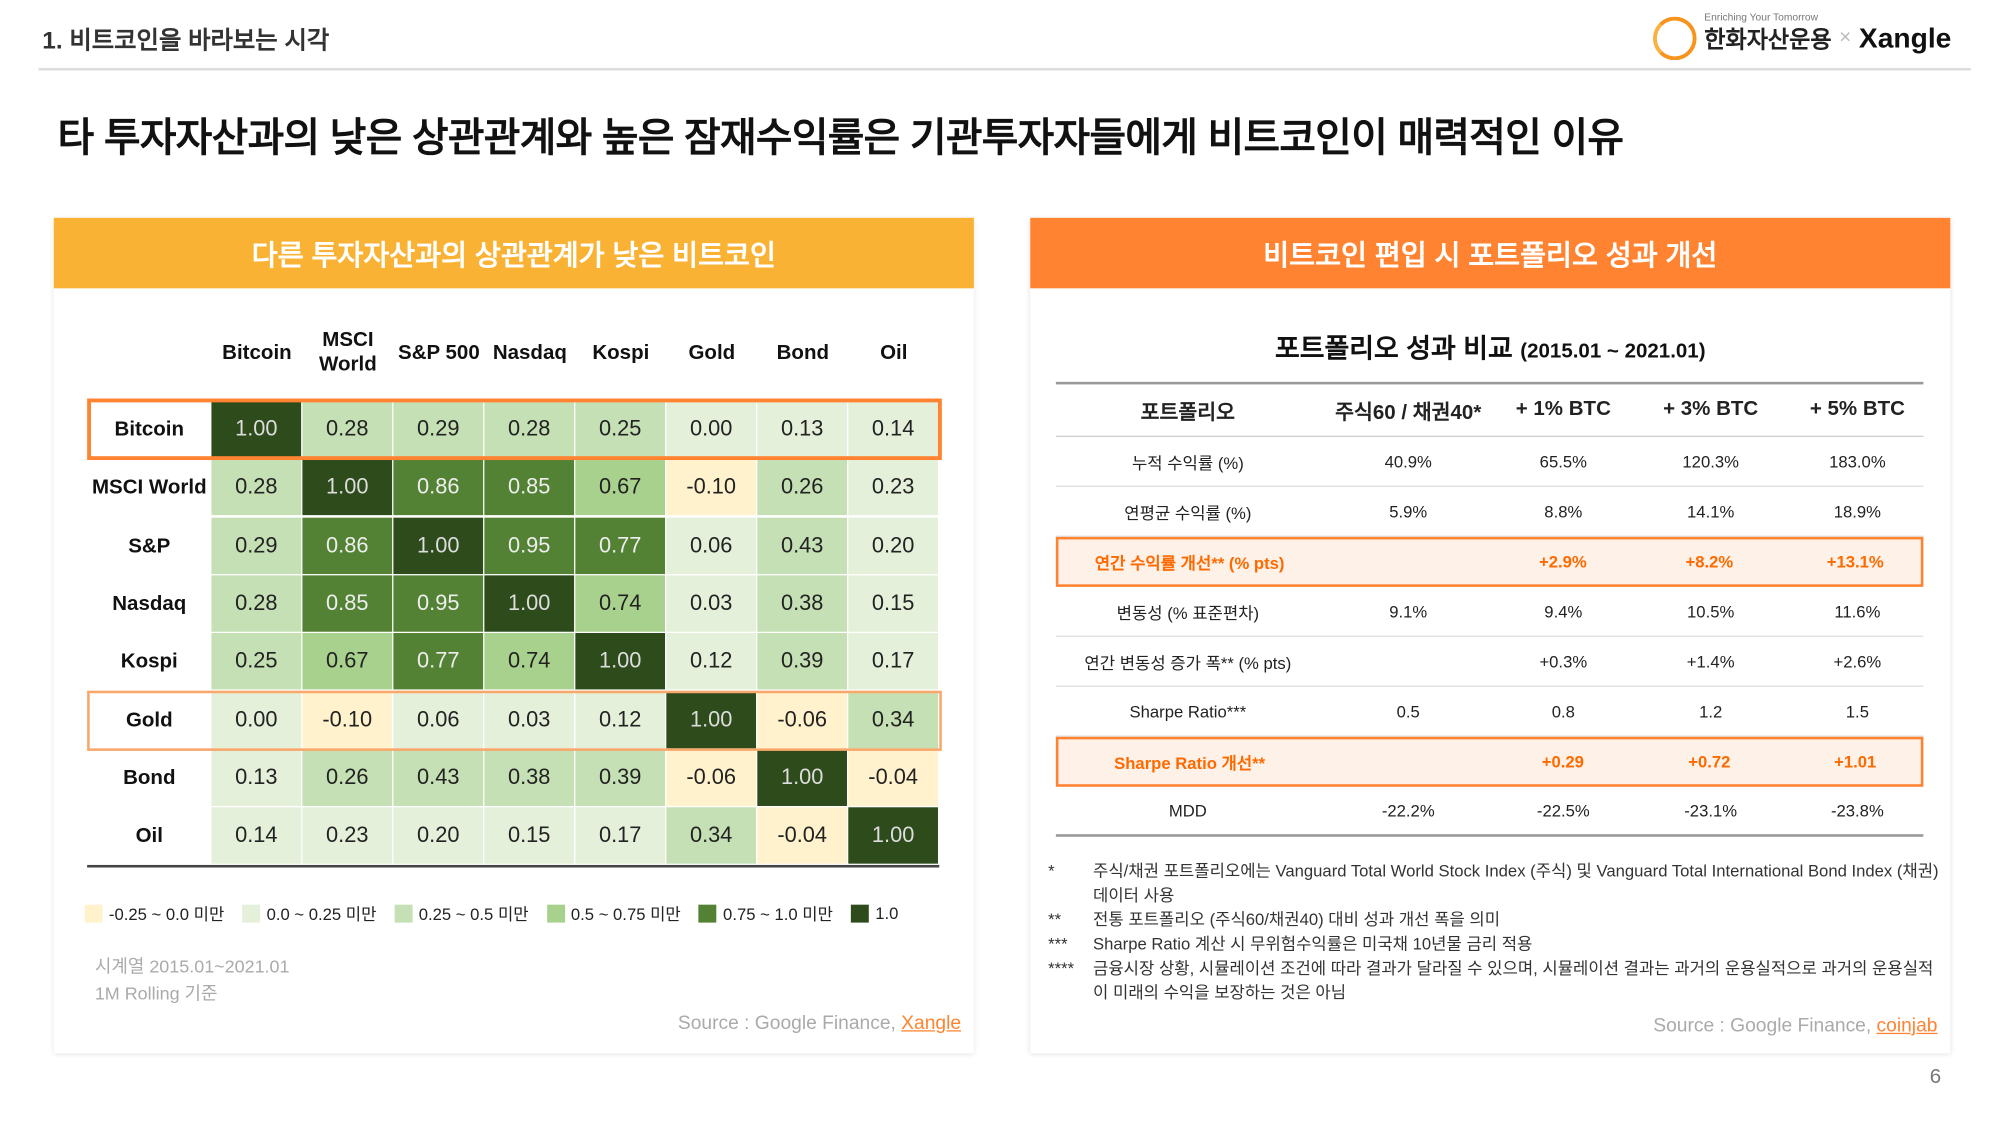  What do you see at coordinates (256, 777) in the screenshot?
I see `heatmap-cell: 0.13` at bounding box center [256, 777].